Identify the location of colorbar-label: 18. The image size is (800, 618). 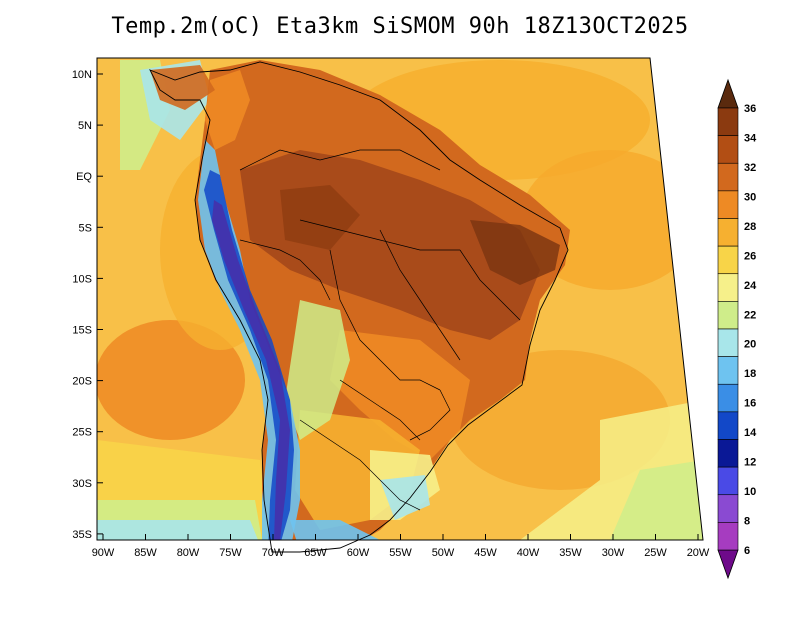
(750, 374).